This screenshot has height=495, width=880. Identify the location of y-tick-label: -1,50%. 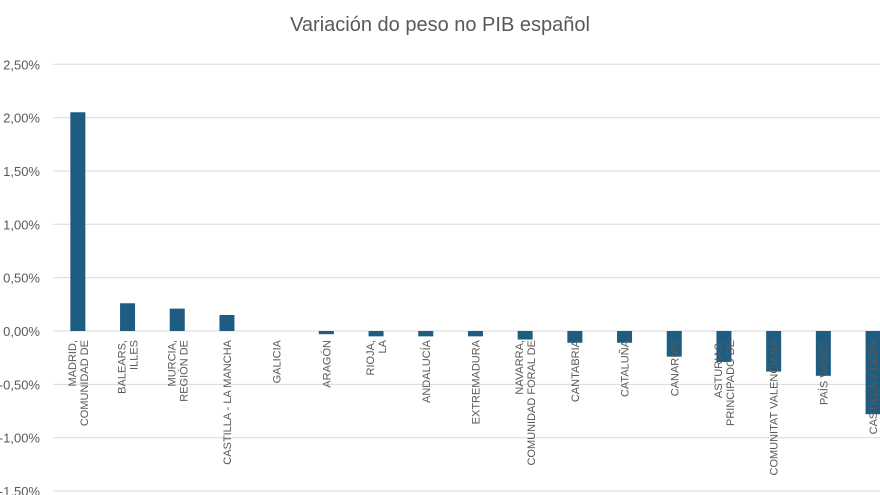
(20, 489).